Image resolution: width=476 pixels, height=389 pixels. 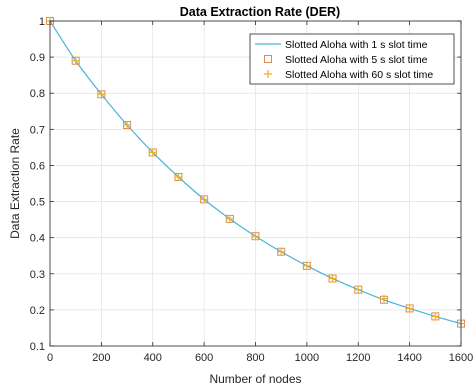 What do you see at coordinates (260, 12) in the screenshot?
I see `chart-title: Data Extraction Rate (DER)` at bounding box center [260, 12].